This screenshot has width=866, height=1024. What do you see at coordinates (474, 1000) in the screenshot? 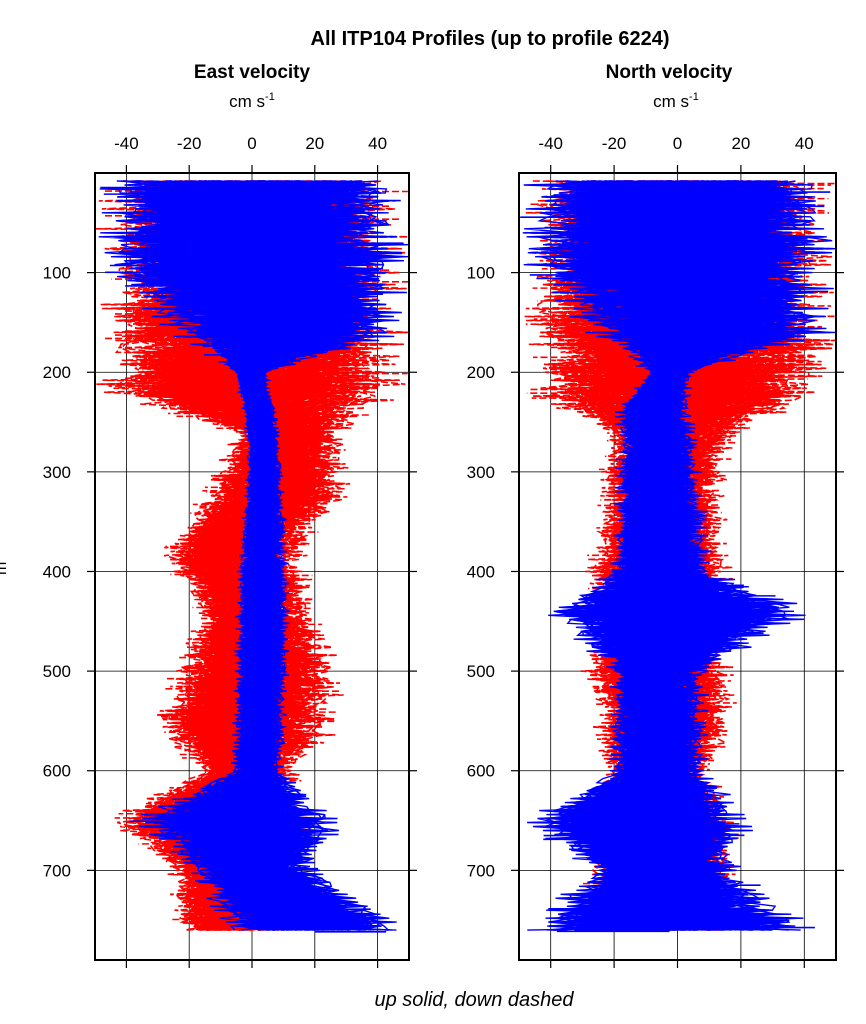
I see `figure-footer: up solid, down dashed` at bounding box center [474, 1000].